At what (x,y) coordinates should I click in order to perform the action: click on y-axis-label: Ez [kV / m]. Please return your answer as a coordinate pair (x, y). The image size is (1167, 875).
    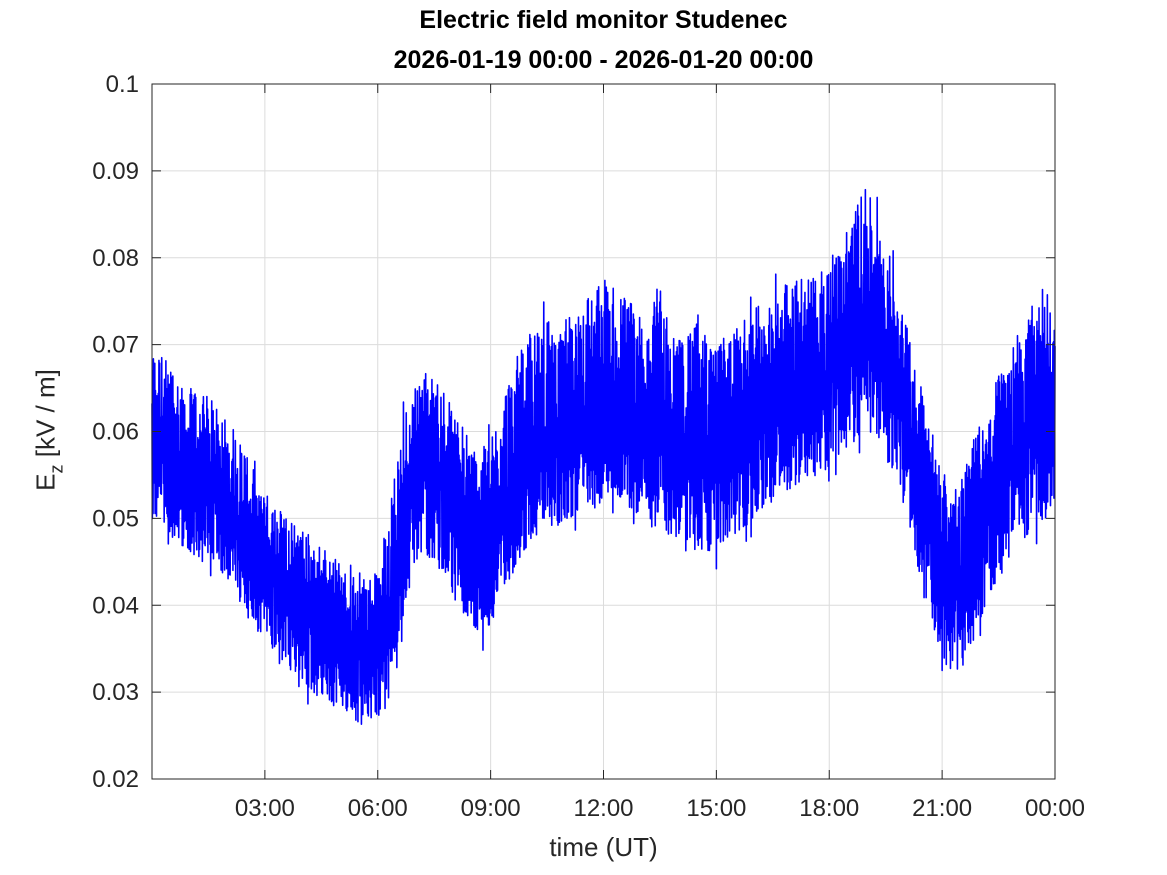
    Looking at the image, I should click on (48, 430).